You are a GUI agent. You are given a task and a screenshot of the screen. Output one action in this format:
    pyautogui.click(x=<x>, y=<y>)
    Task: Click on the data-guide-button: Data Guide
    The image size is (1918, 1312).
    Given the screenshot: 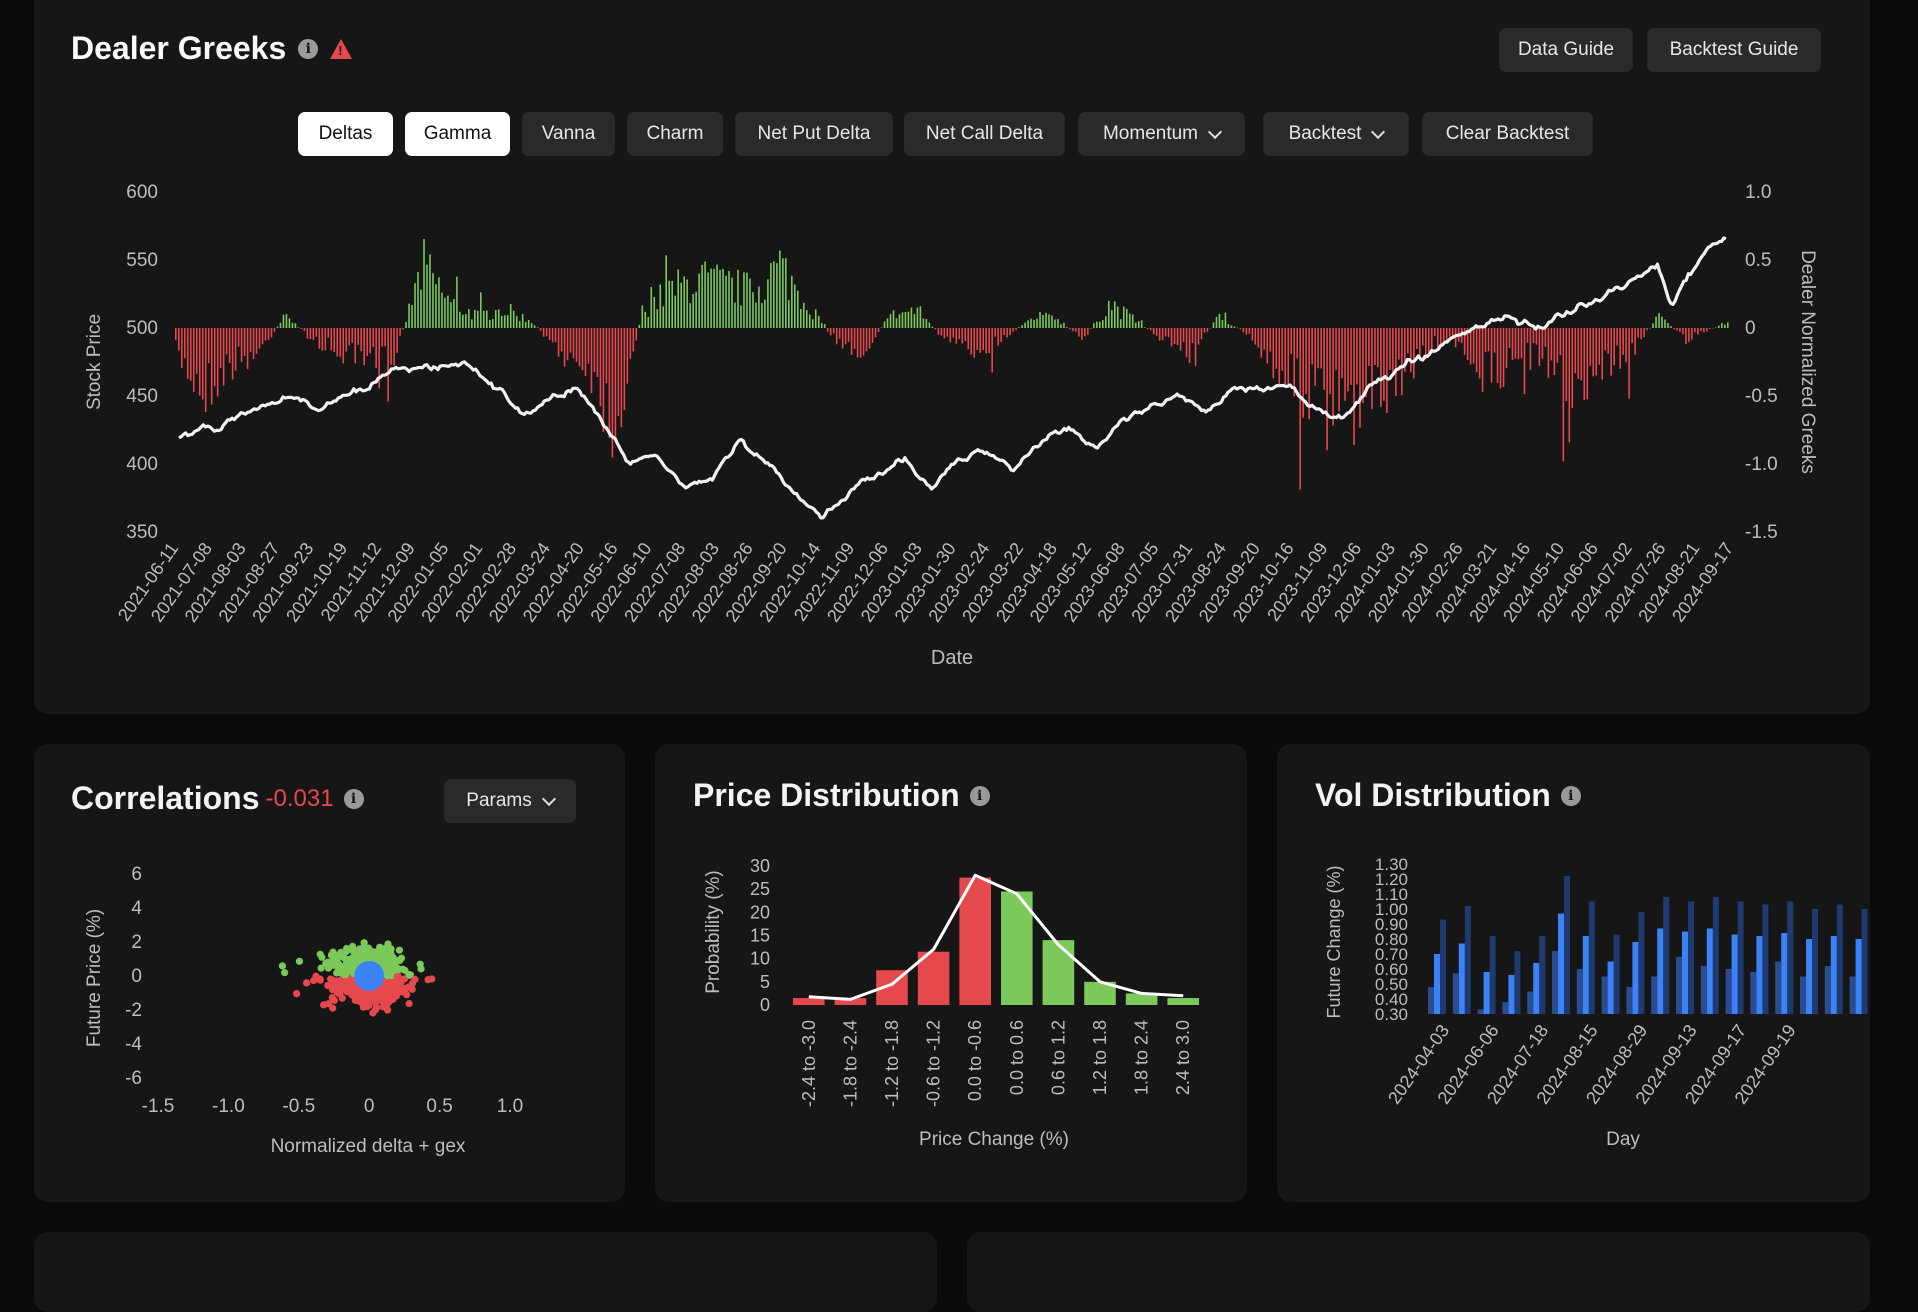 What is the action you would take?
    pyautogui.click(x=1566, y=50)
    